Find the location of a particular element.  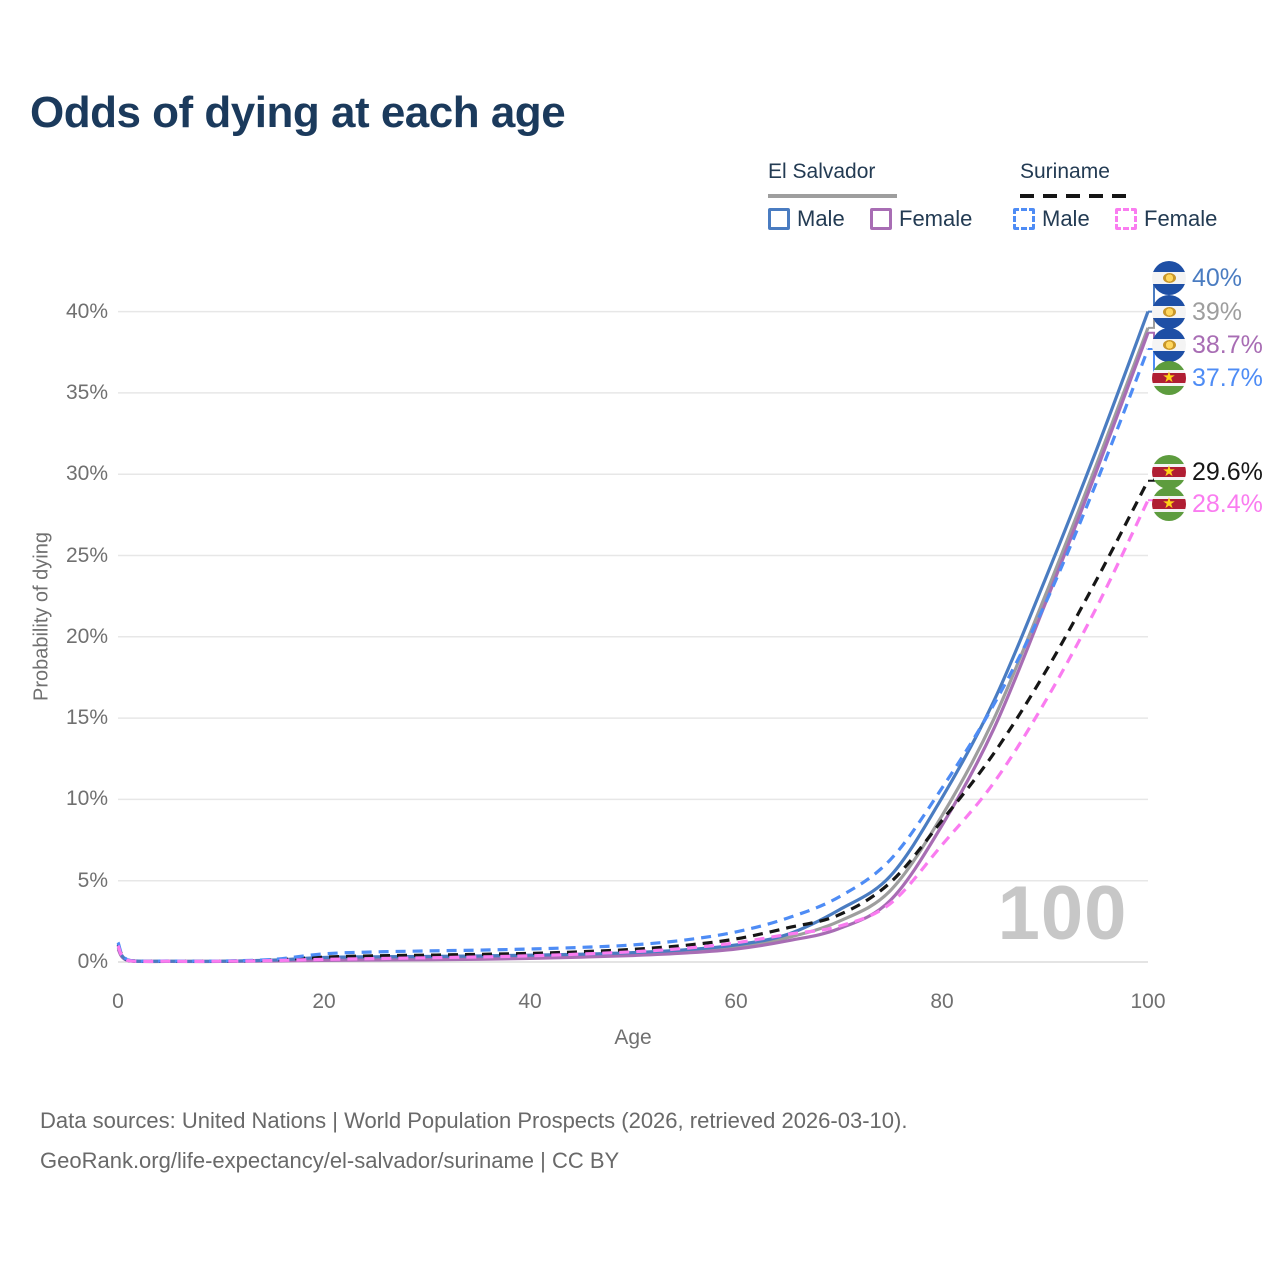

checkbox-el-salvador-male is located at coordinates (779, 219).